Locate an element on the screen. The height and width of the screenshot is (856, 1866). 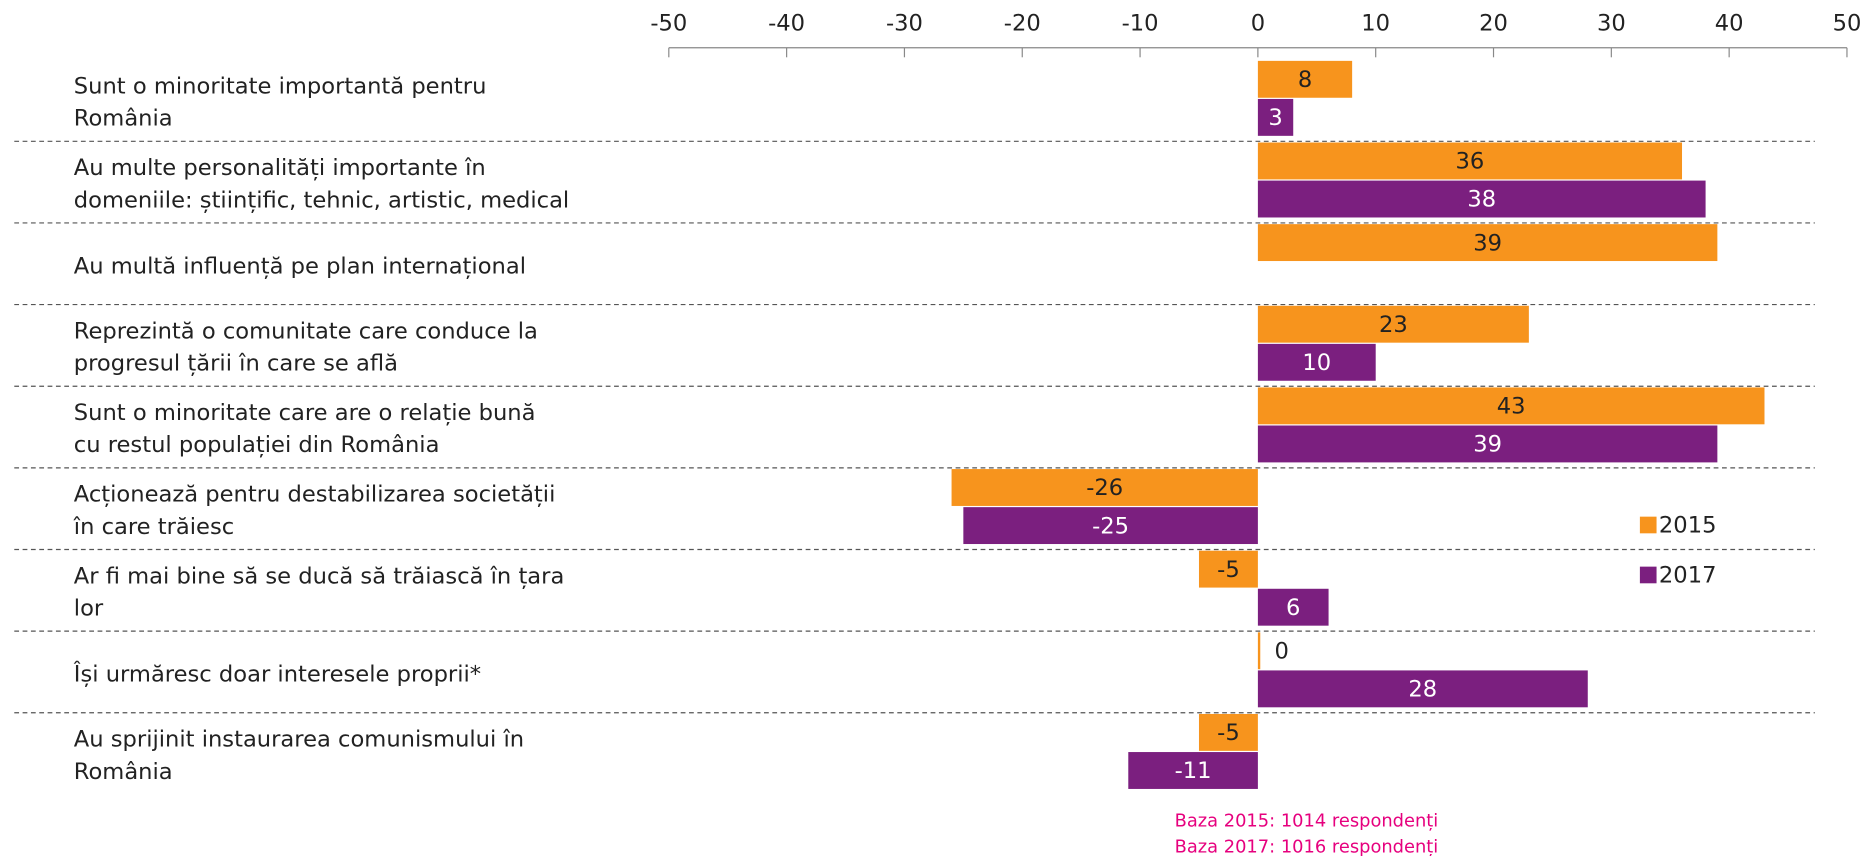
value-label: 0 is located at coordinates (1281, 651).